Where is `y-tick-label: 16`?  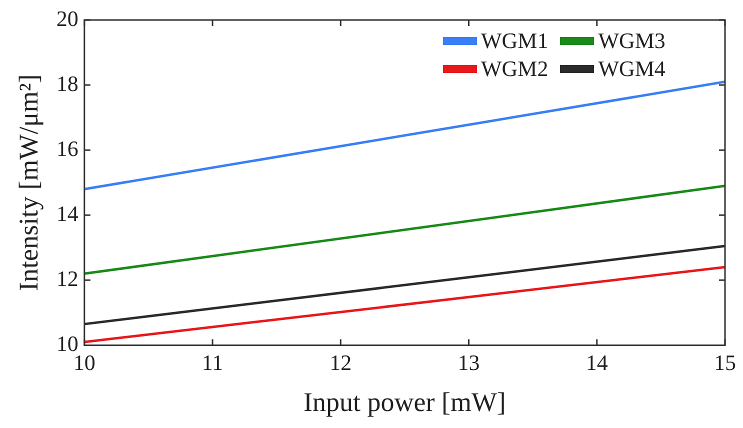
y-tick-label: 16 is located at coordinates (67, 148).